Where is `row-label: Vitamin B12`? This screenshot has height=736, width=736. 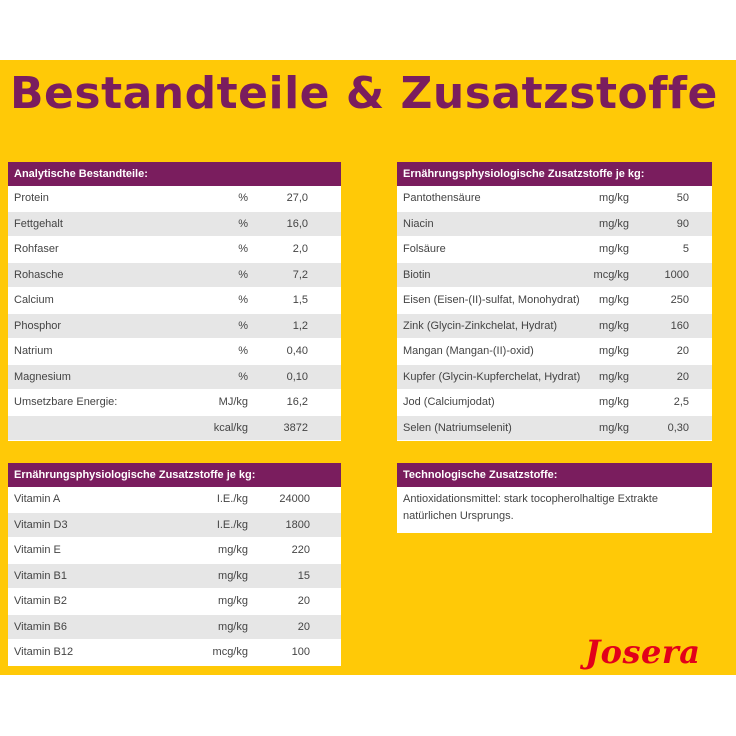 row-label: Vitamin B12 is located at coordinates (44, 652).